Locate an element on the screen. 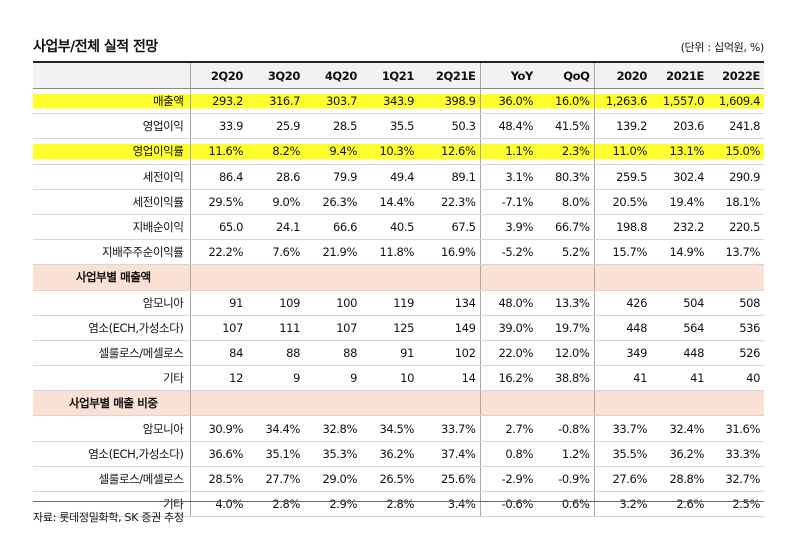 This screenshot has height=537, width=788. value-cell: 11.0% is located at coordinates (622, 151).